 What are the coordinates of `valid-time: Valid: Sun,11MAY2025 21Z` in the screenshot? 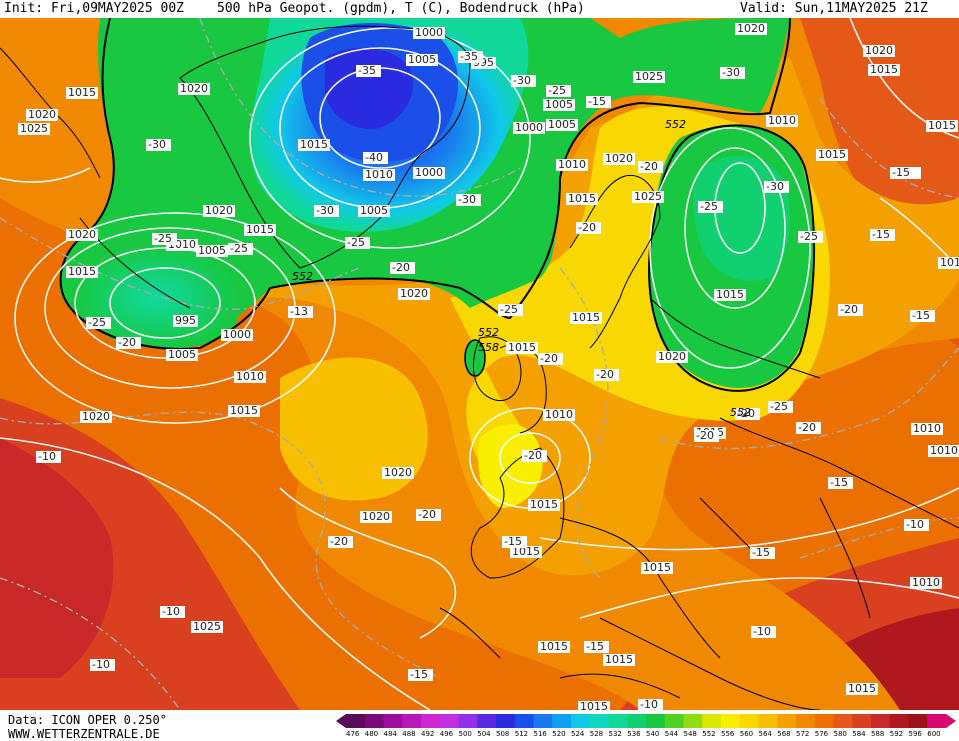 It's located at (834, 8).